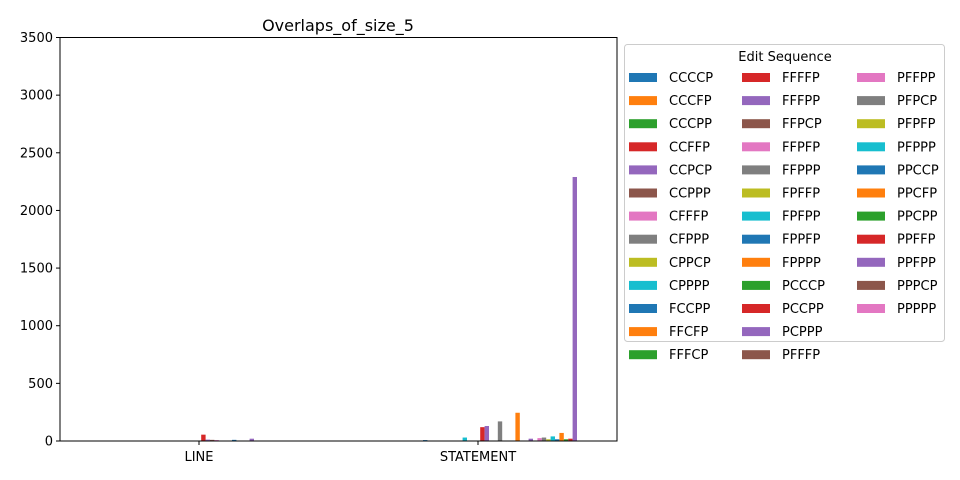 This screenshot has height=480, width=960. Describe the element at coordinates (917, 217) in the screenshot. I see `legend-label: PPCPP` at that location.